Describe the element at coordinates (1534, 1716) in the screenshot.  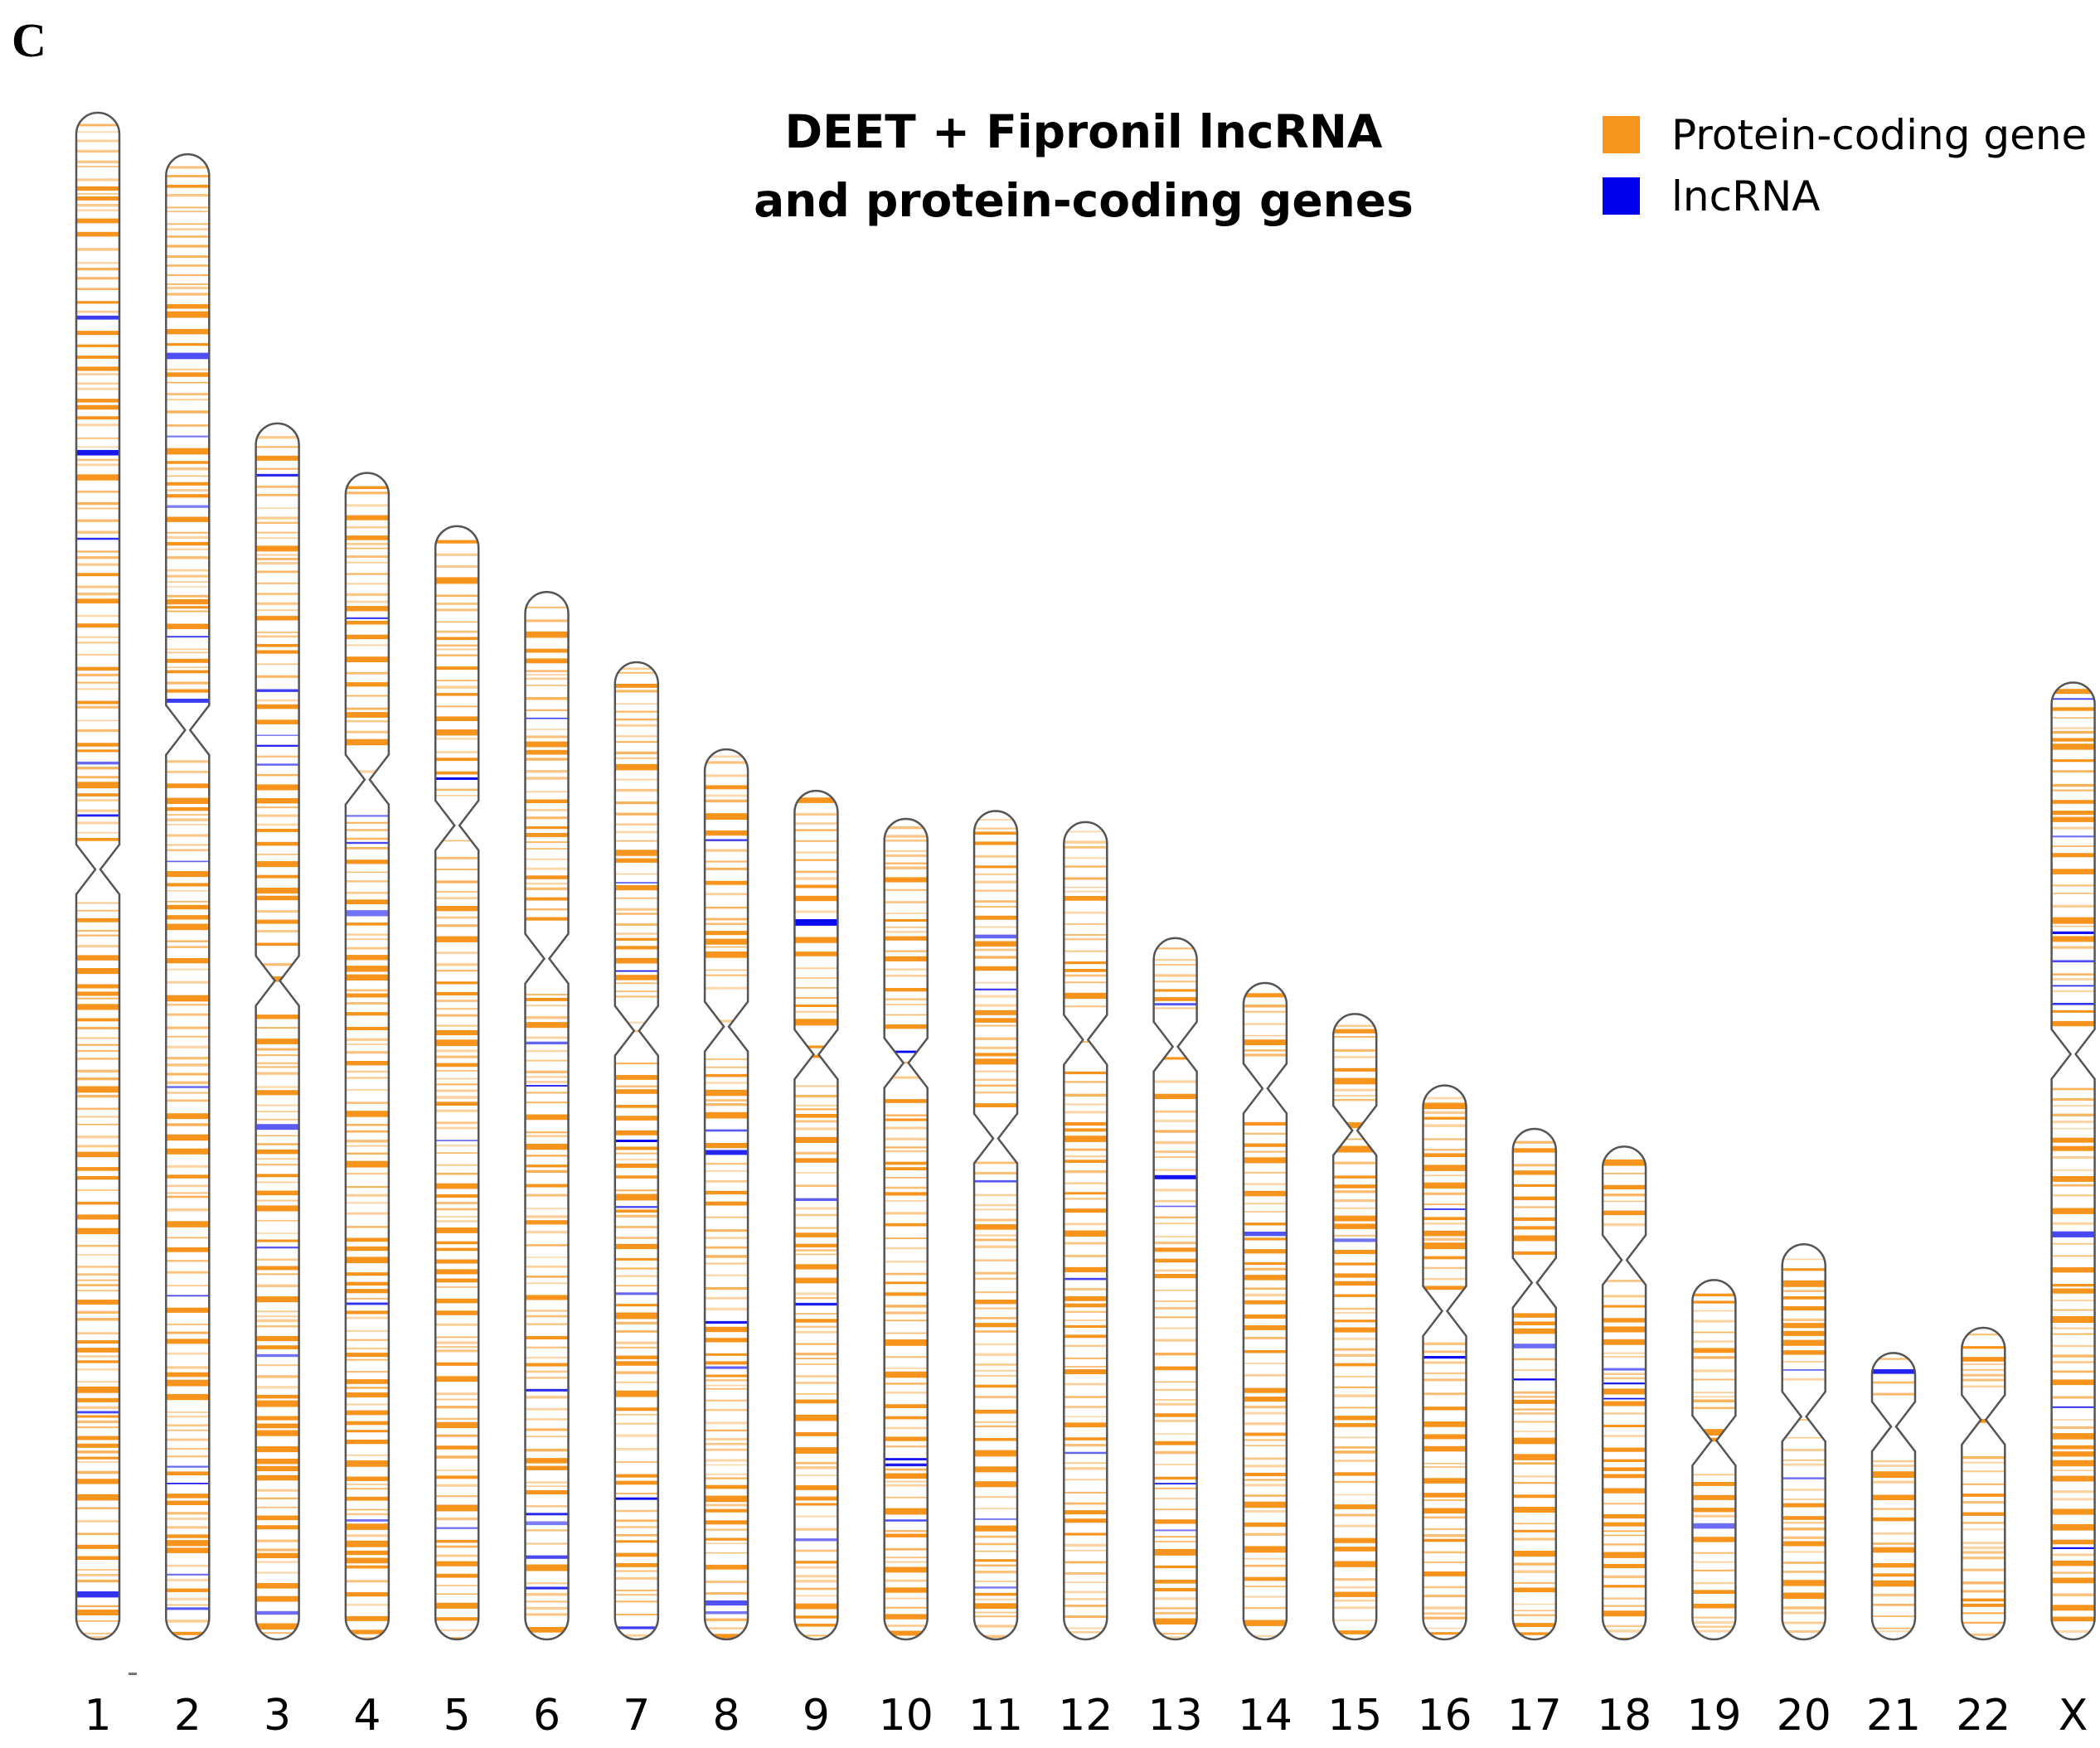
I see `chromosome-label-17: 17` at that location.